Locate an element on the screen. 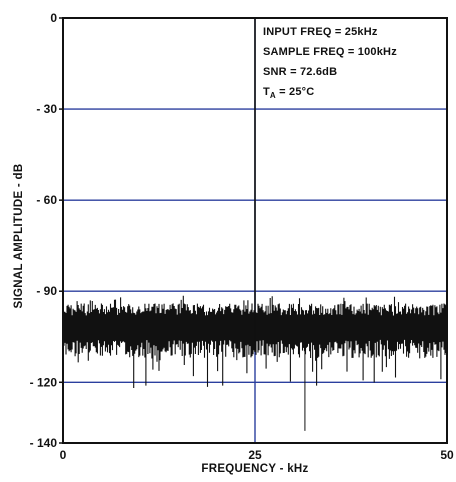 This screenshot has height=482, width=456. y-tick-label: - 120 is located at coordinates (44, 382).